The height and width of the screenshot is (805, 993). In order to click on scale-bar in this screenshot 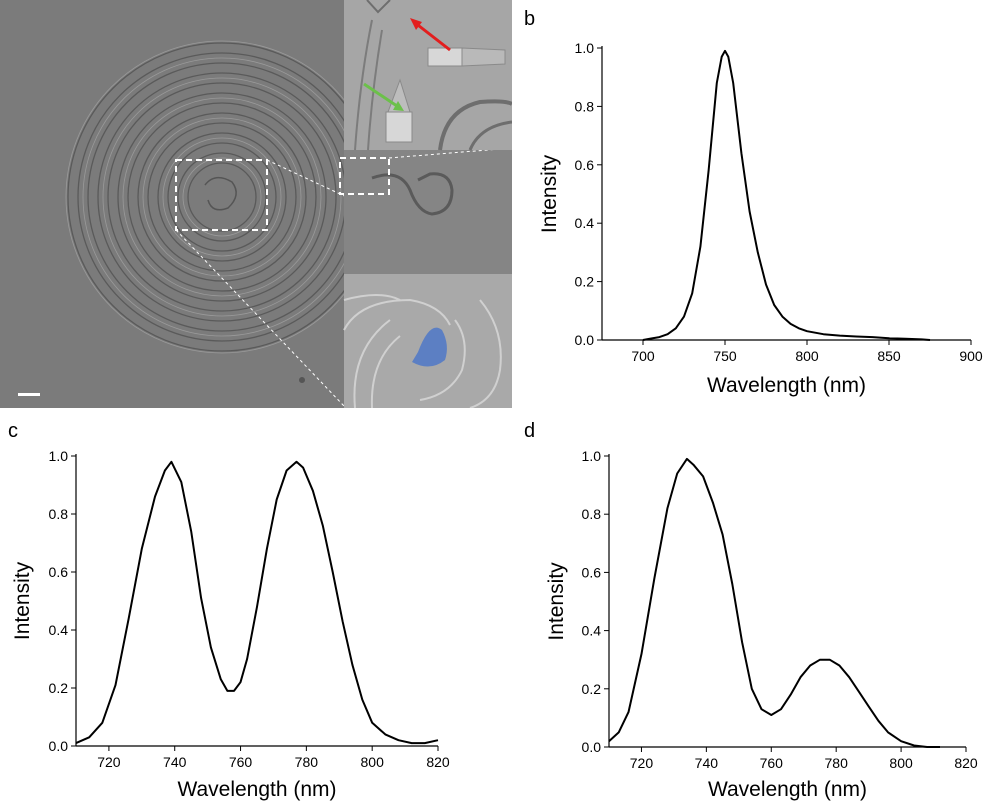, I will do `click(29, 394)`.